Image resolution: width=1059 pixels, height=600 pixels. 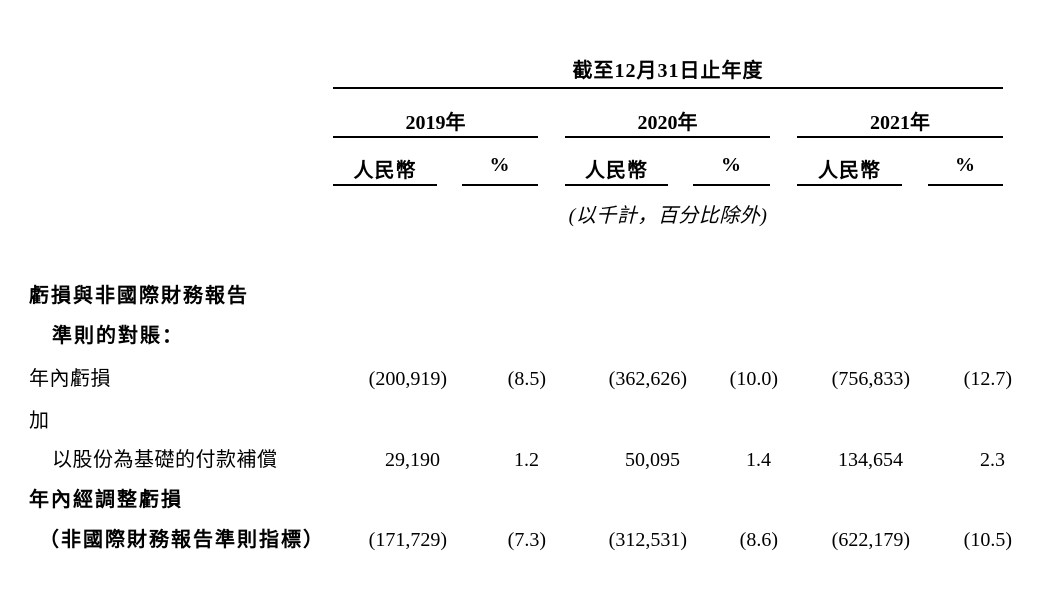 I want to click on col-header-rmb-2020: 人民幣, so click(x=616, y=171).